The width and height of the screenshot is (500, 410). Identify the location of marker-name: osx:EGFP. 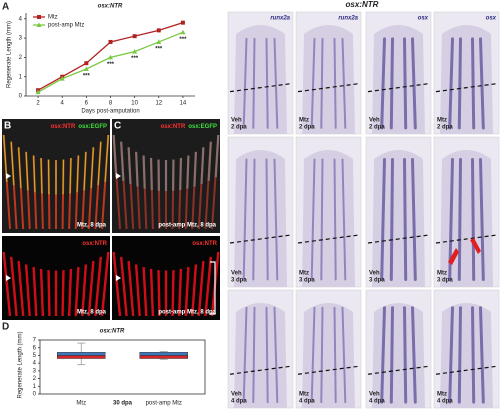
(202, 127).